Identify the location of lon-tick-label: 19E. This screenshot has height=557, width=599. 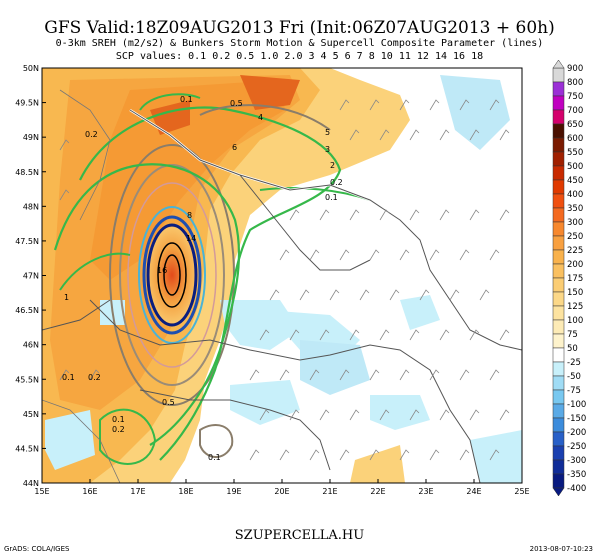
(233, 491).